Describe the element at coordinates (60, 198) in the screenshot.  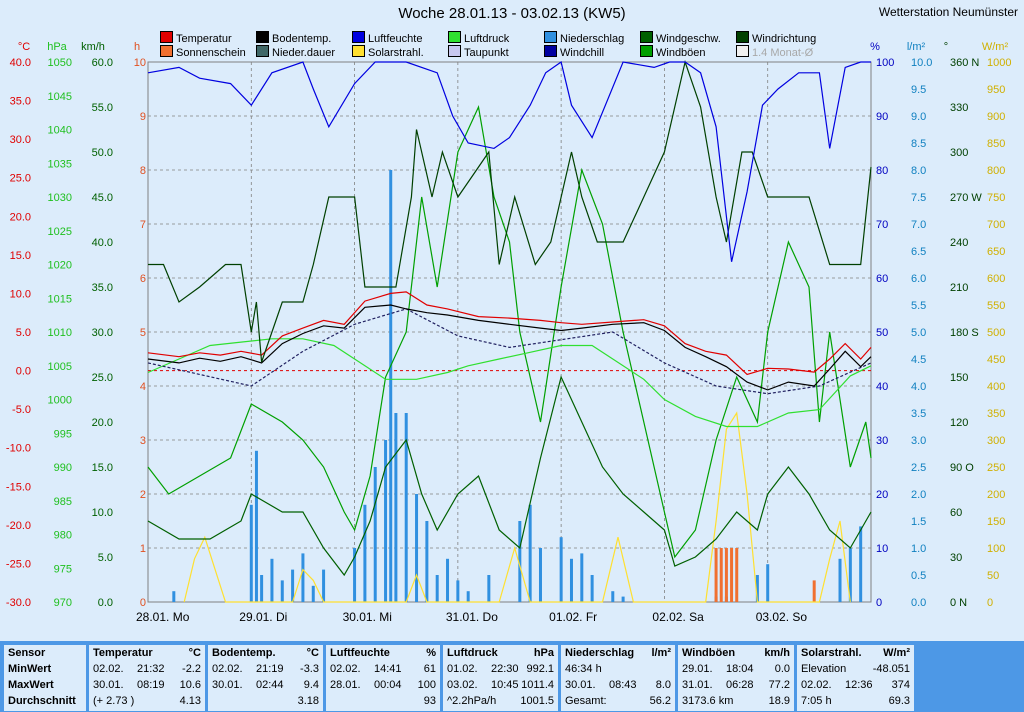
I see `axis-tick-label: 1030` at that location.